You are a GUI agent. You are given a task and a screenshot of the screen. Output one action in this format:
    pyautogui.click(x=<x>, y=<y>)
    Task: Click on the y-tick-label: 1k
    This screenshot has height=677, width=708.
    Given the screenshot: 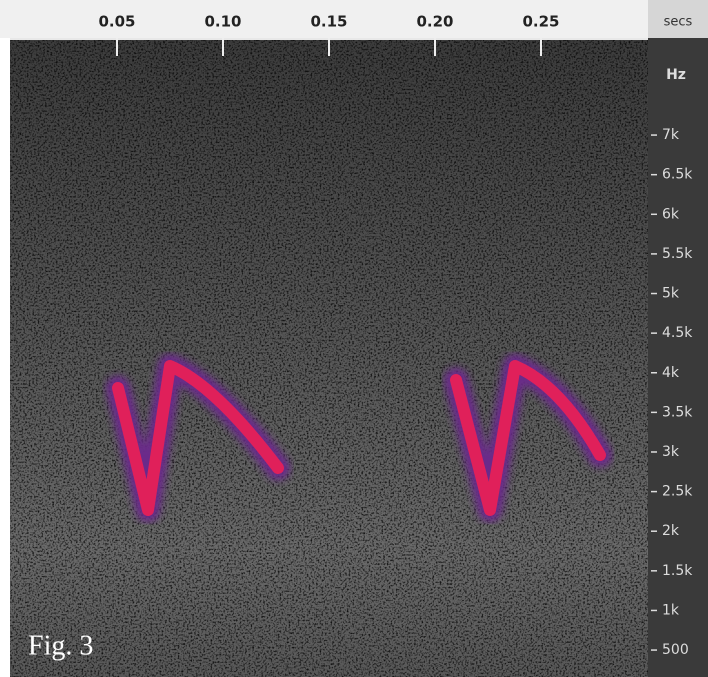 What is the action you would take?
    pyautogui.click(x=671, y=610)
    